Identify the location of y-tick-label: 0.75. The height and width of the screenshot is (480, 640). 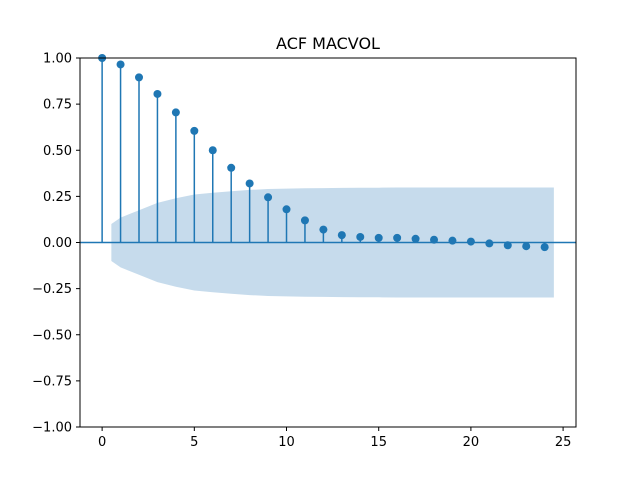
(57, 105).